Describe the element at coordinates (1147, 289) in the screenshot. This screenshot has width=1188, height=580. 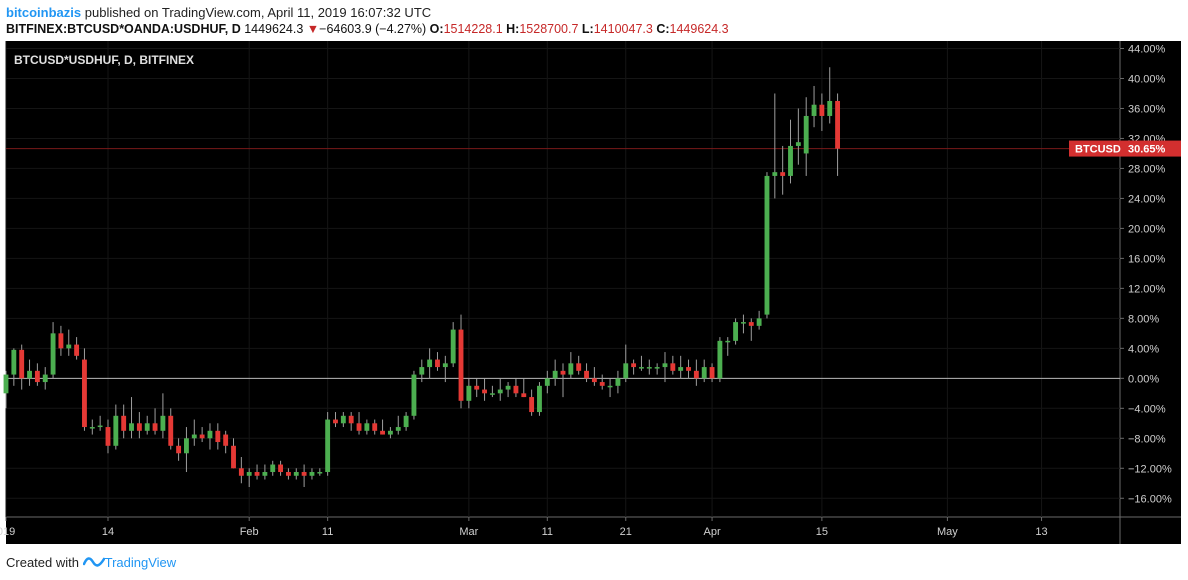
I see `y-tick-label: 12.00%` at that location.